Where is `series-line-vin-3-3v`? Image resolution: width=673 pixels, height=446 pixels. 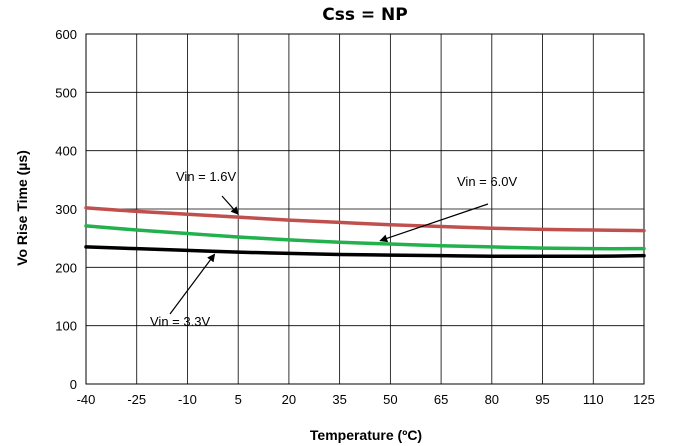
series-line-vin-3-3v is located at coordinates (365, 252).